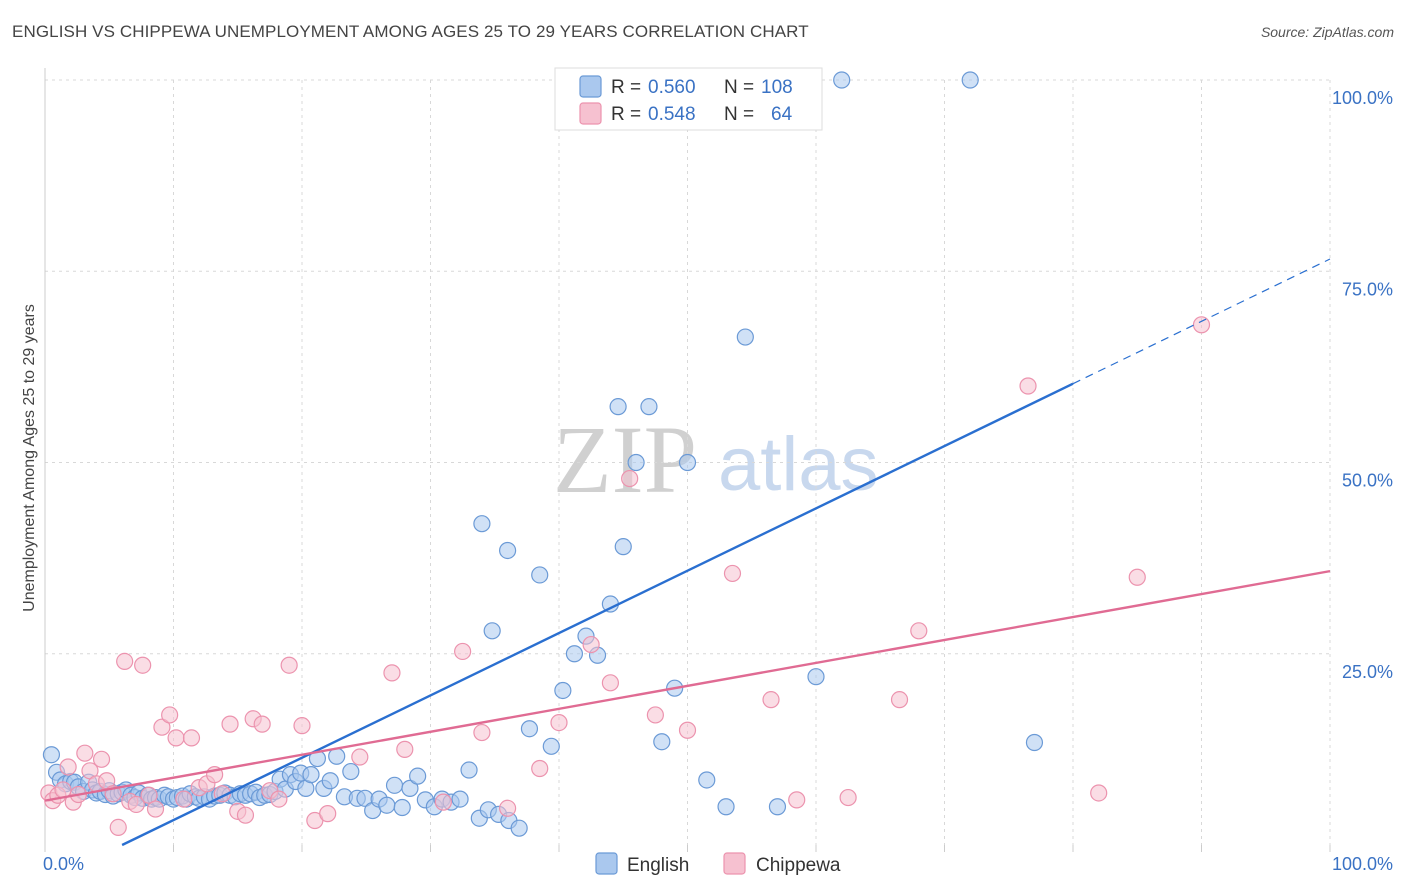 This screenshot has width=1406, height=892. What do you see at coordinates (718, 864) in the screenshot?
I see `series-legend: English Chippewa` at bounding box center [718, 864].